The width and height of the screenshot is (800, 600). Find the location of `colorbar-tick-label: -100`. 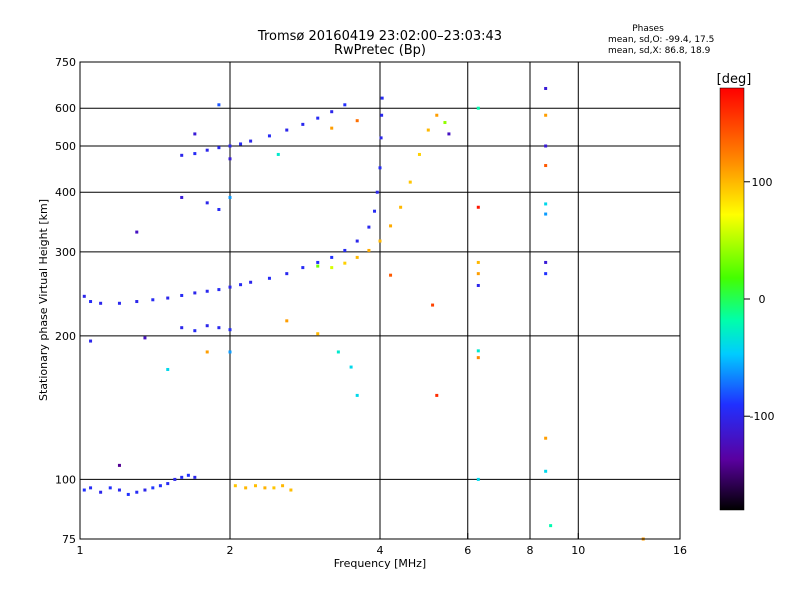

colorbar-tick-label: -100 is located at coordinates (762, 416).